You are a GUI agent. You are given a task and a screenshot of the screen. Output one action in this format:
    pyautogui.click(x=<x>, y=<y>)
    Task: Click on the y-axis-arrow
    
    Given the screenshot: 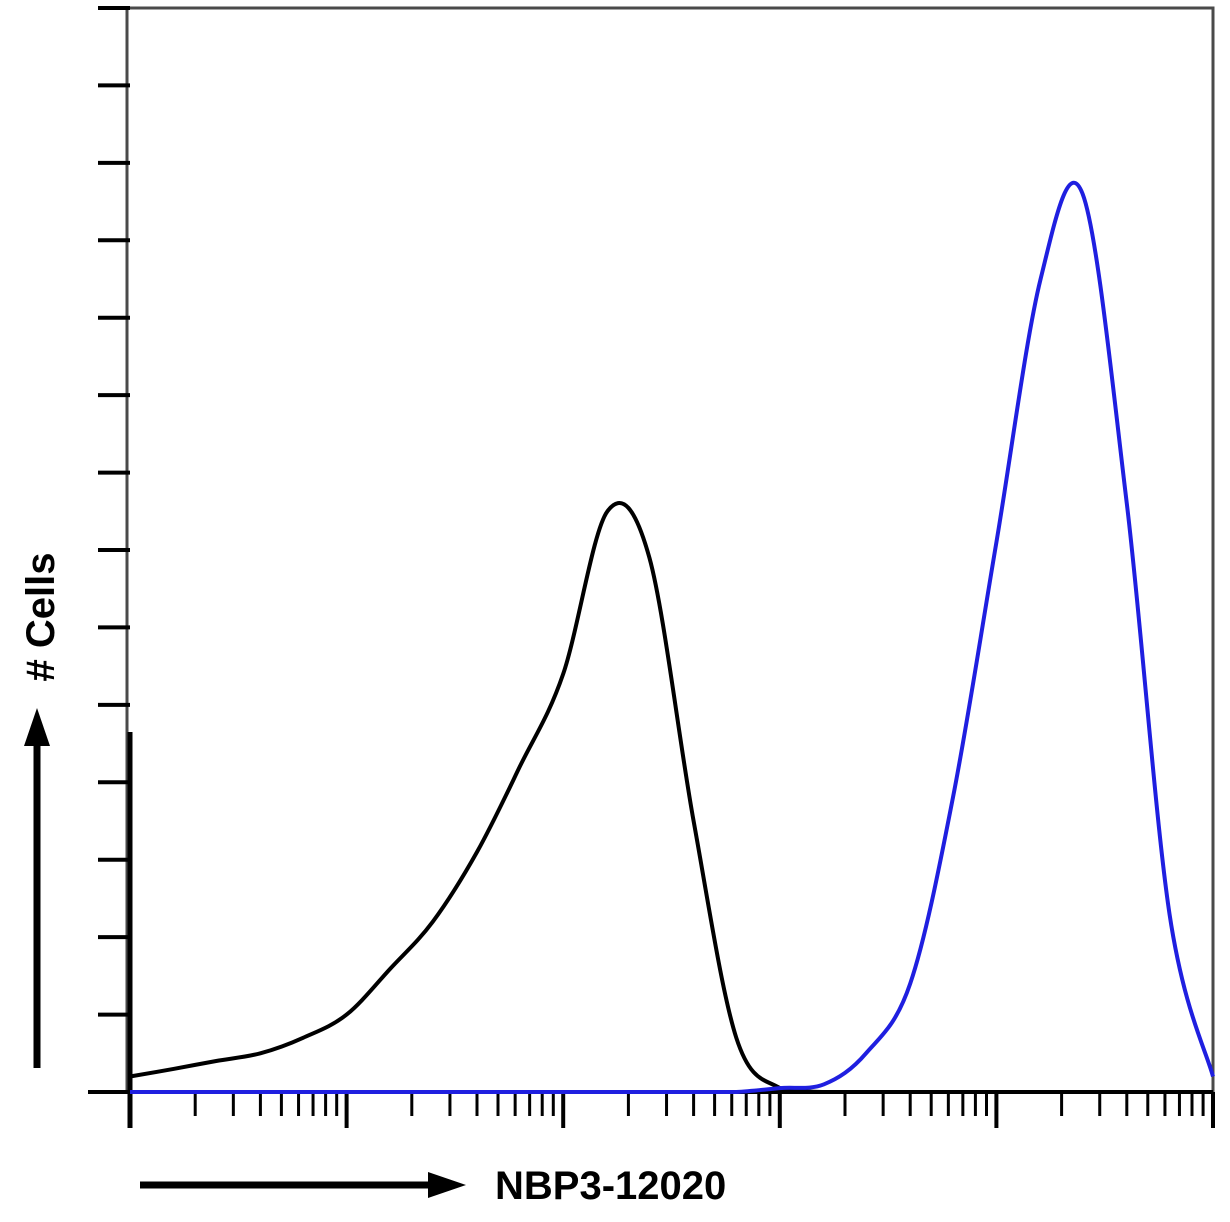 What is the action you would take?
    pyautogui.click(x=37, y=888)
    